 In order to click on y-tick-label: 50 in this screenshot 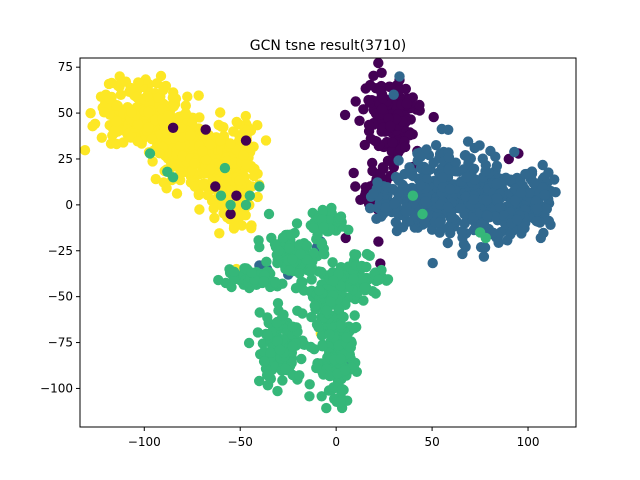, I will do `click(65, 113)`.